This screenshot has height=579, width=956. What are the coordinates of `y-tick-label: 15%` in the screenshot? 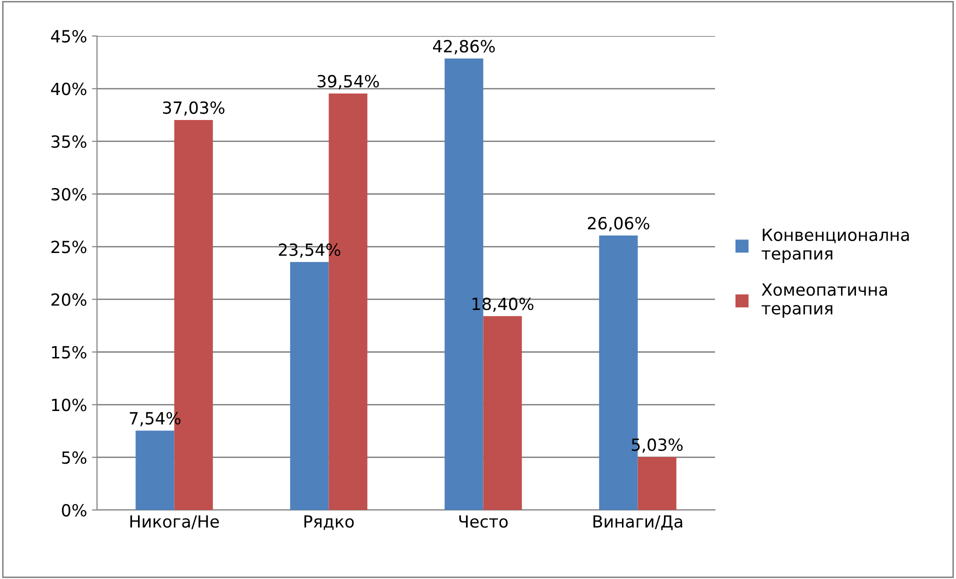 It's located at (69, 352).